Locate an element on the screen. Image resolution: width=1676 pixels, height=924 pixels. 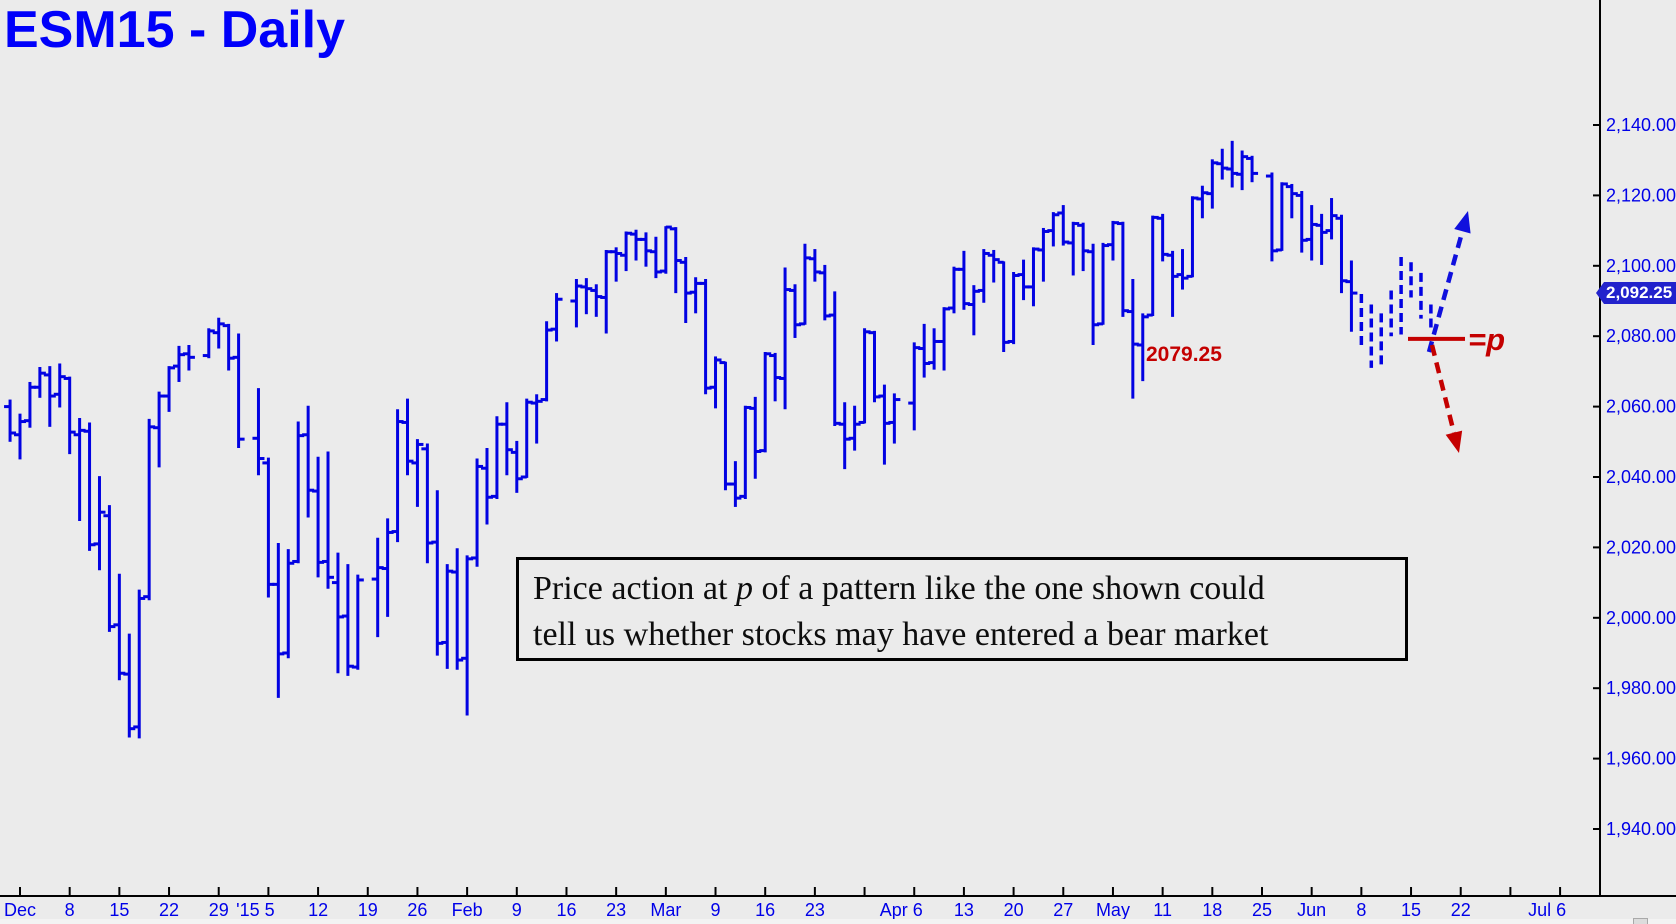
svg-text: 27 is located at coordinates (1063, 910).